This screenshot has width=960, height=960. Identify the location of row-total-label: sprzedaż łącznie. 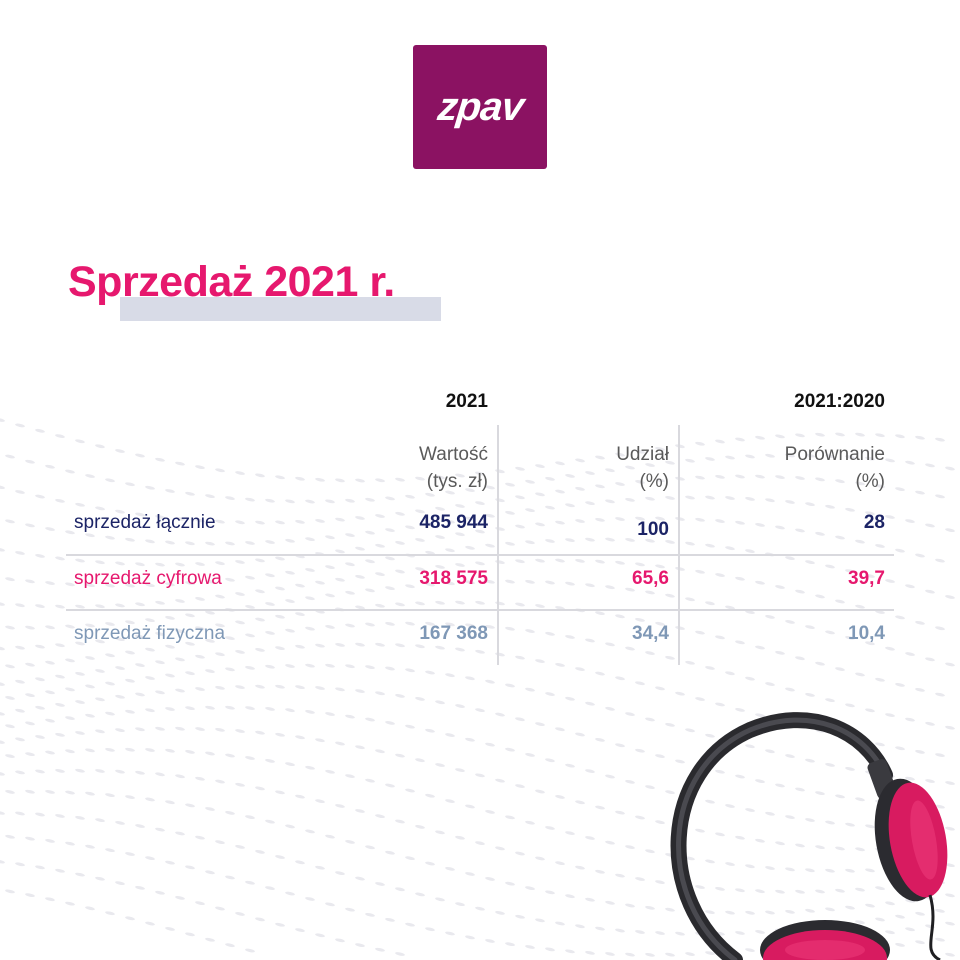
(145, 522).